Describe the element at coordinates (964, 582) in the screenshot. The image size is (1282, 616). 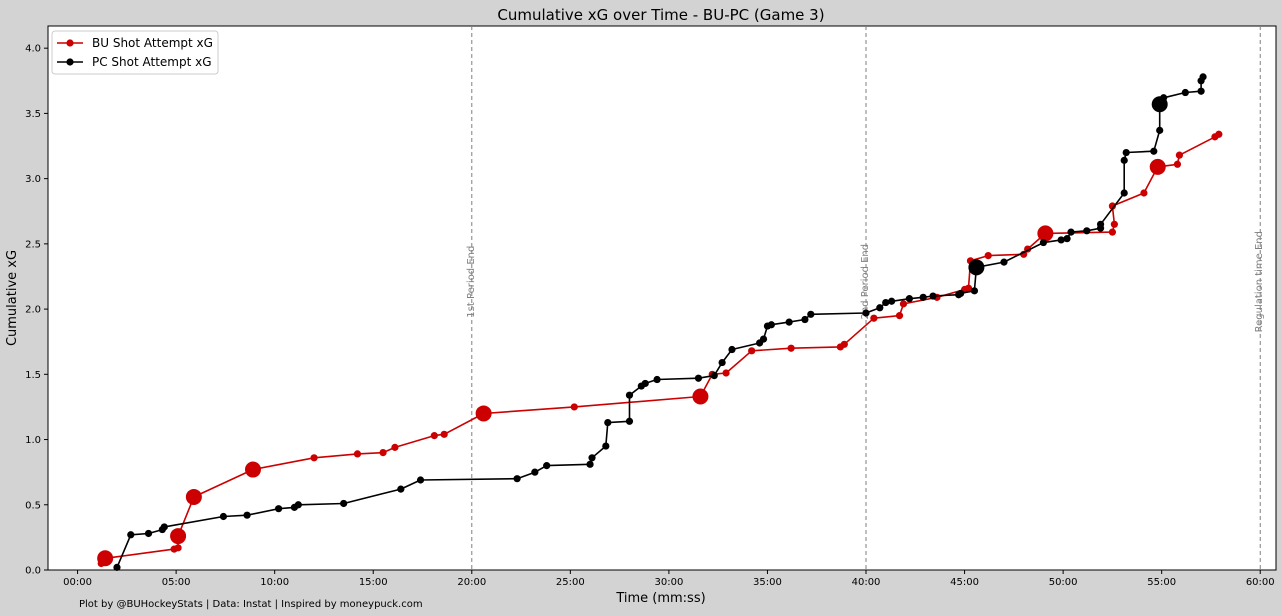
I see `x-tick-label: 45:00` at that location.